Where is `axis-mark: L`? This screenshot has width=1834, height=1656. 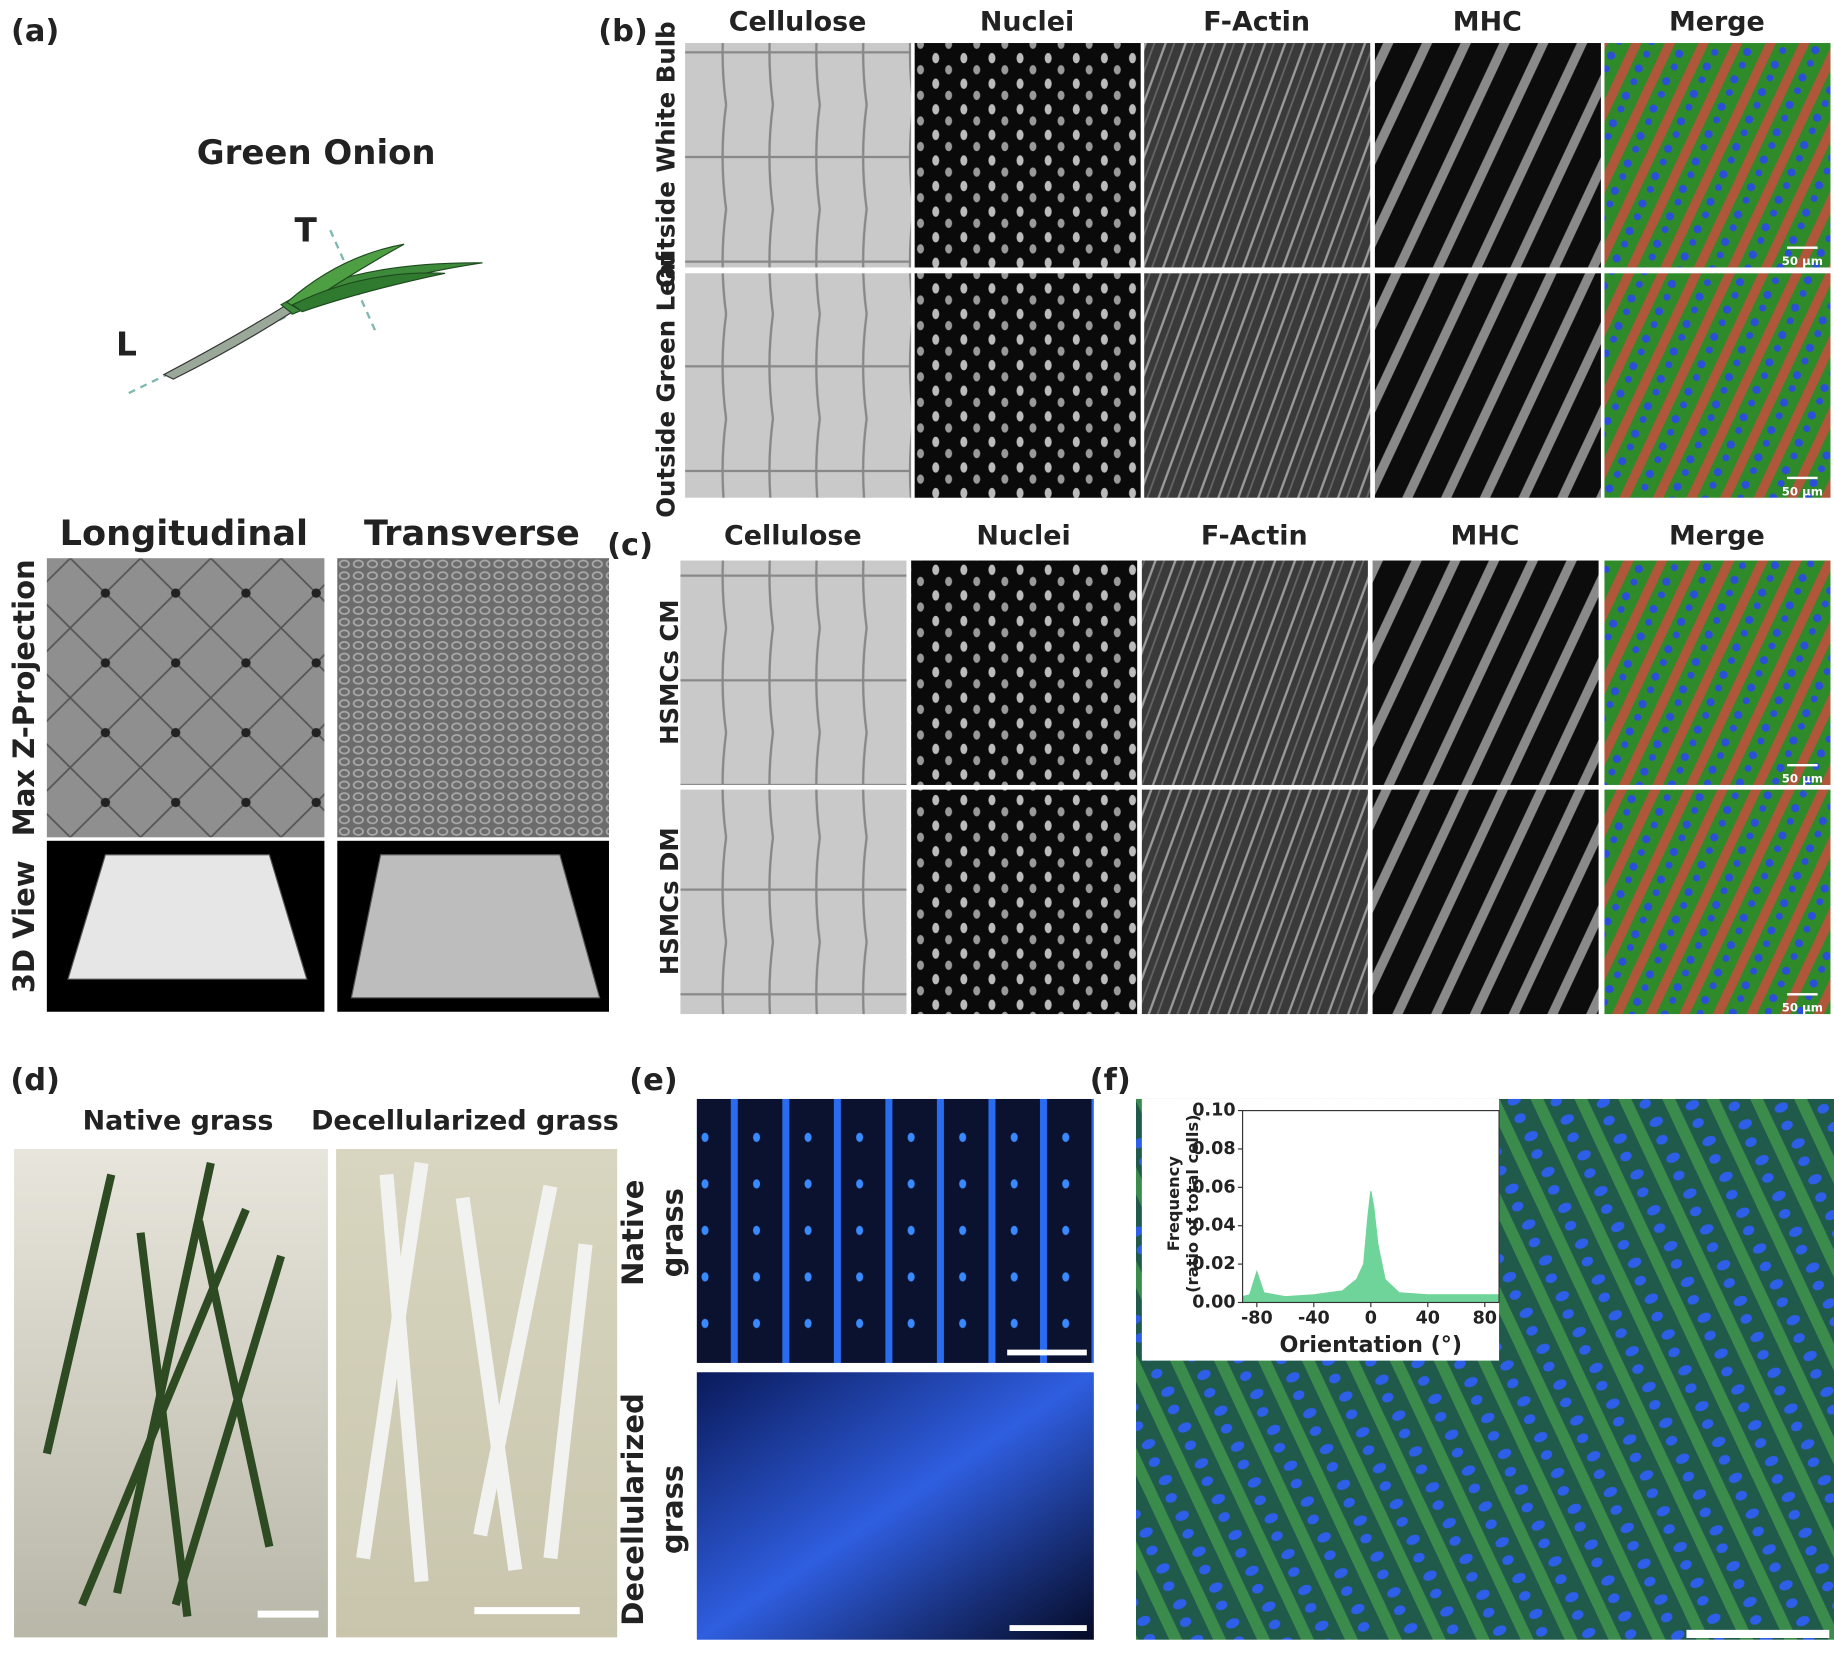 axis-mark: L is located at coordinates (126, 345).